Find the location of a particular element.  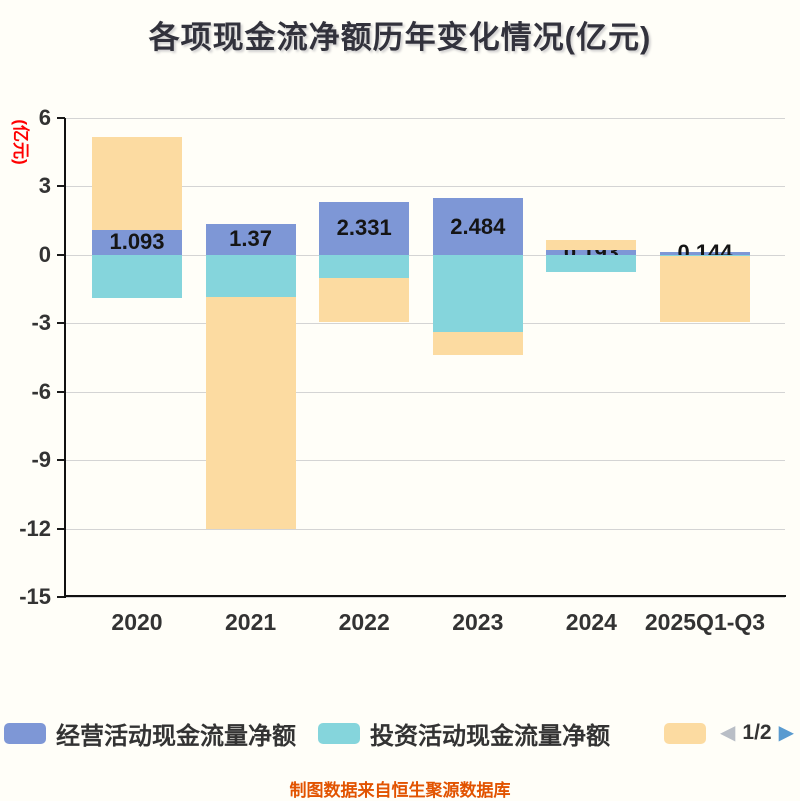

prev-page-icon: ◀ is located at coordinates (728, 733).